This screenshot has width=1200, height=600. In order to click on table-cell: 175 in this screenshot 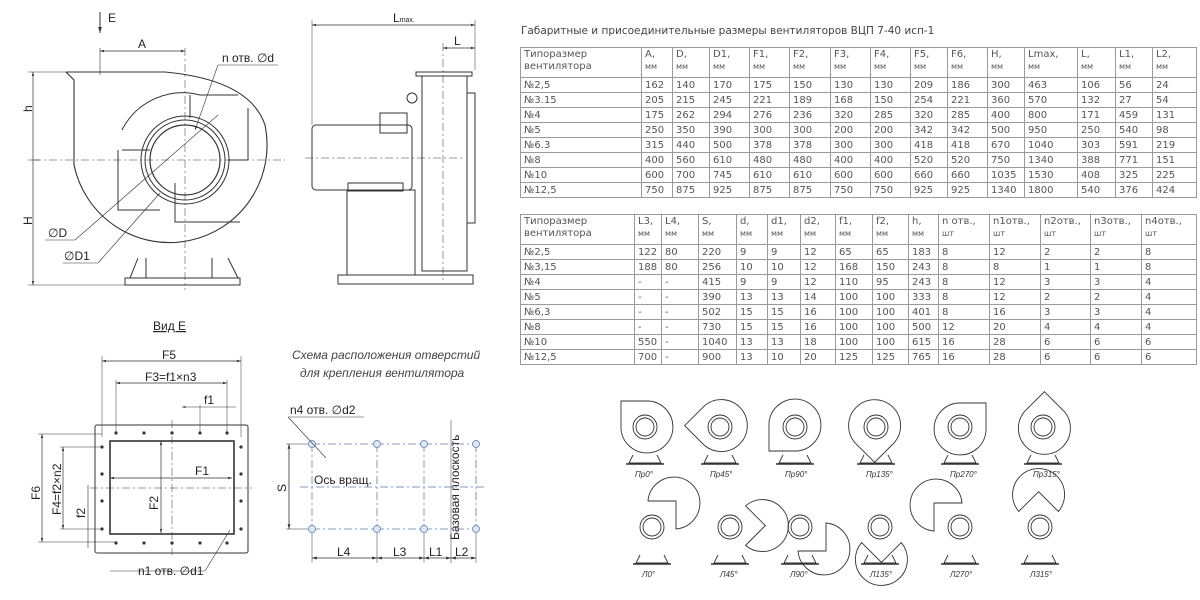, I will do `click(657, 115)`.